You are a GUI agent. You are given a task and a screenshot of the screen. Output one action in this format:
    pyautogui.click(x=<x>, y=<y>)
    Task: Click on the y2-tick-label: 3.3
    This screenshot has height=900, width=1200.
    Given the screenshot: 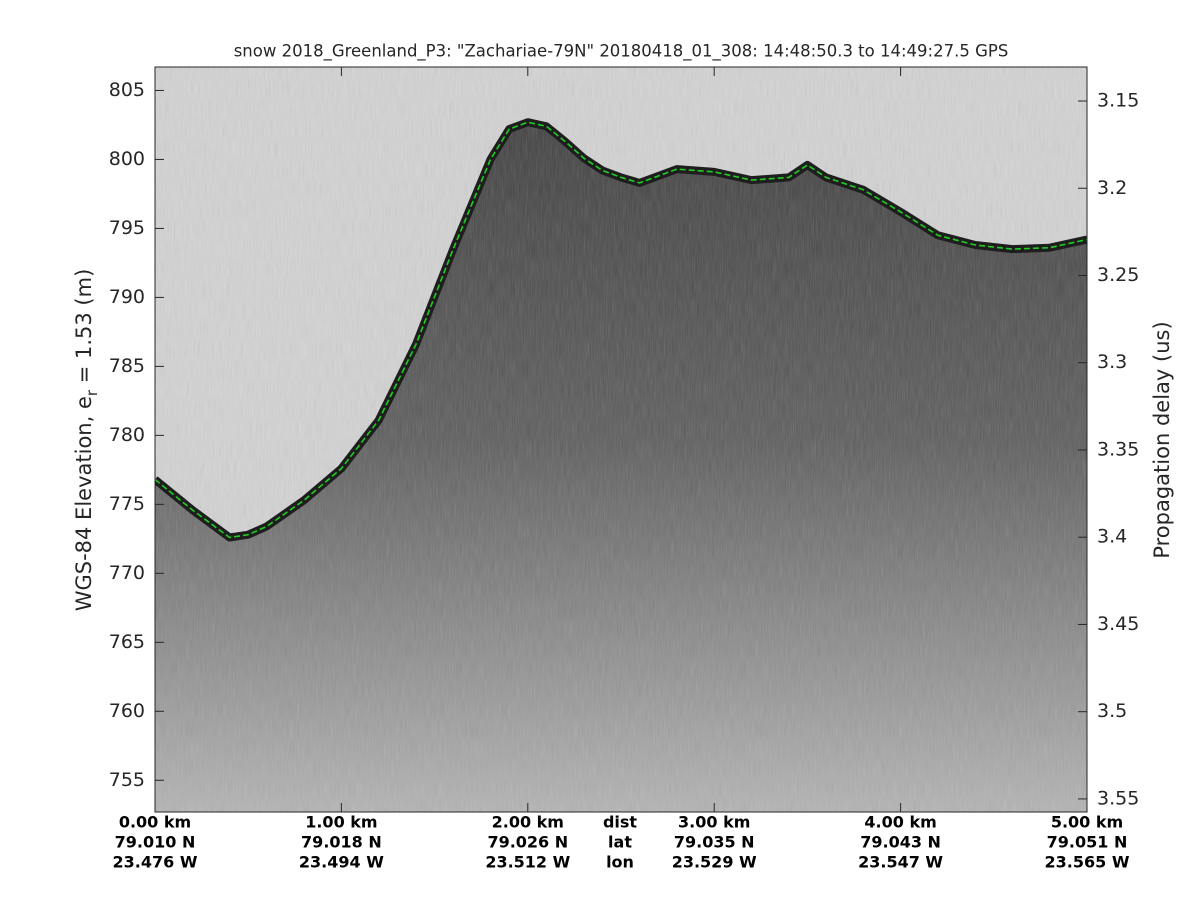 What is the action you would take?
    pyautogui.click(x=1112, y=362)
    